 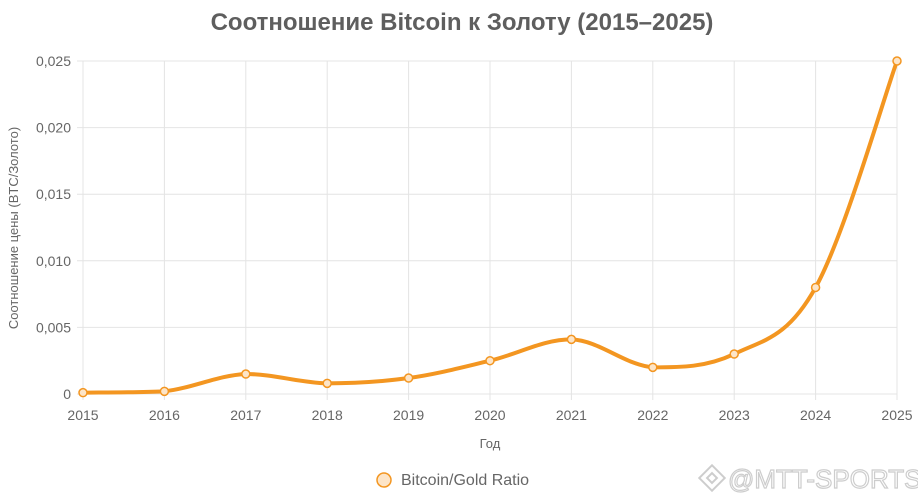 What do you see at coordinates (245, 415) in the screenshot?
I see `x-tick-label: 2017` at bounding box center [245, 415].